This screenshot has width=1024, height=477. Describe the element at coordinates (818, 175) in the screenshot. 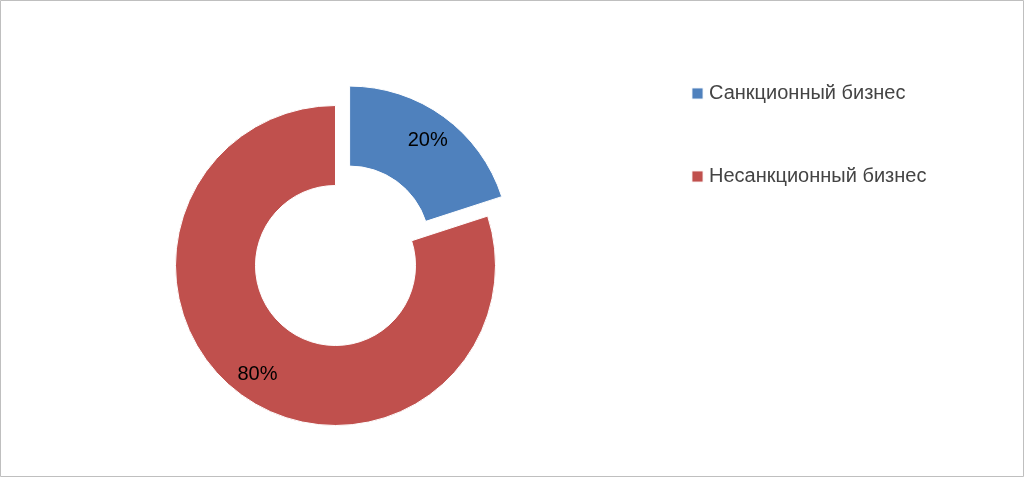

I see `legend-label: Несанкционный бизнес` at that location.